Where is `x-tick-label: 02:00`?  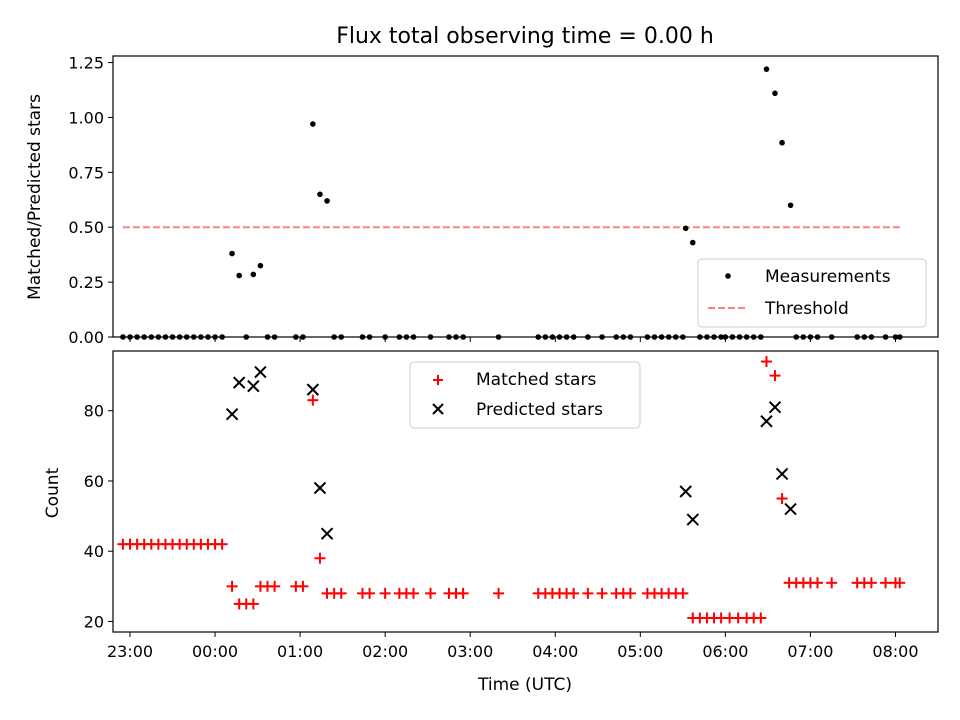
x-tick-label: 02:00 is located at coordinates (385, 651).